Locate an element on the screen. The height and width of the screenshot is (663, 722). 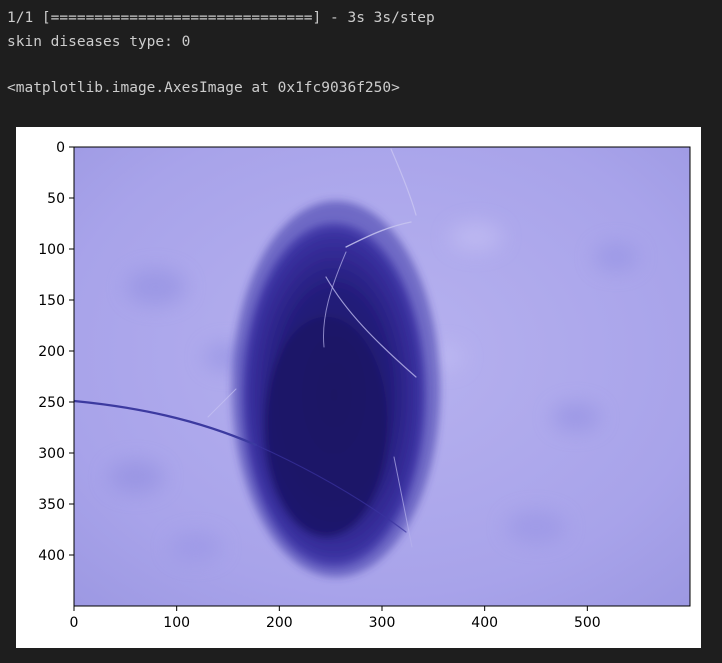
y-tick-label: 350 is located at coordinates (51, 505).